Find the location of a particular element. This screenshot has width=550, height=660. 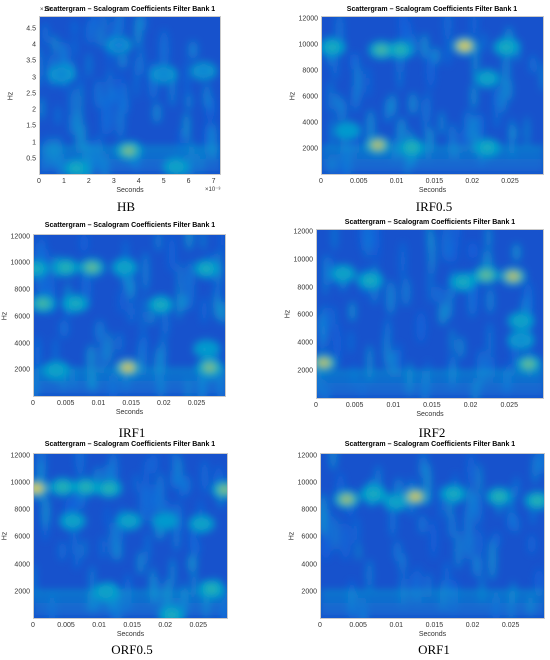

heatmap-texture is located at coordinates (430, 314).